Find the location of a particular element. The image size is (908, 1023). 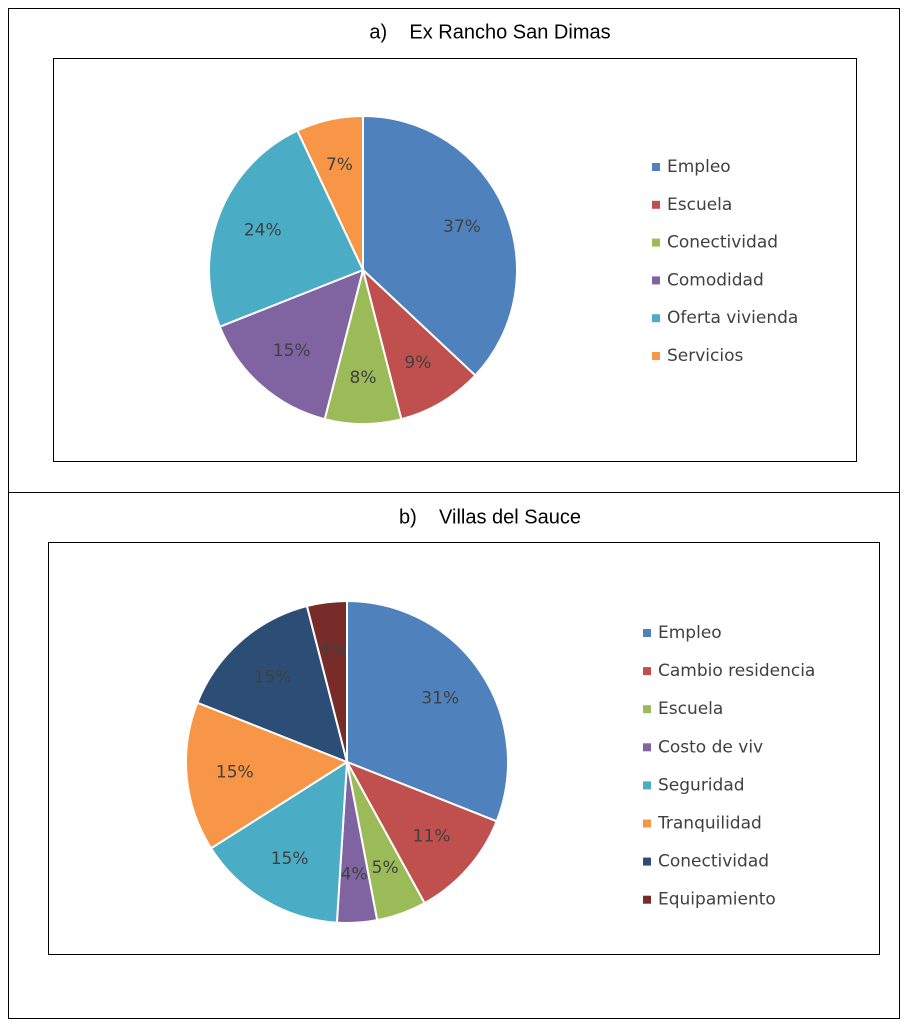

legend-label: Comodidad is located at coordinates (715, 280).